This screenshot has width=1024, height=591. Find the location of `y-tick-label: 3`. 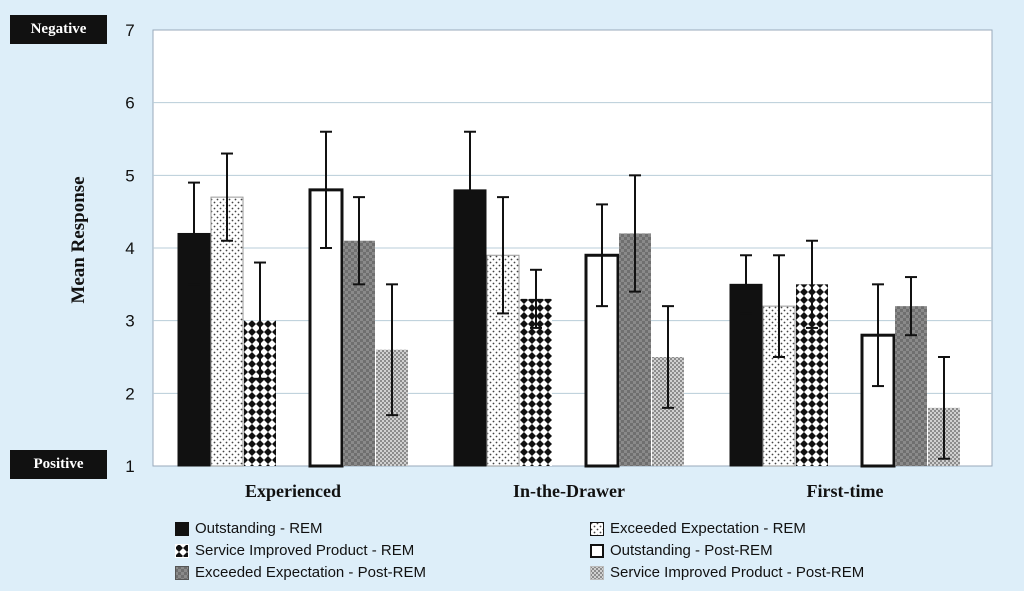

y-tick-label: 3 is located at coordinates (129, 321).